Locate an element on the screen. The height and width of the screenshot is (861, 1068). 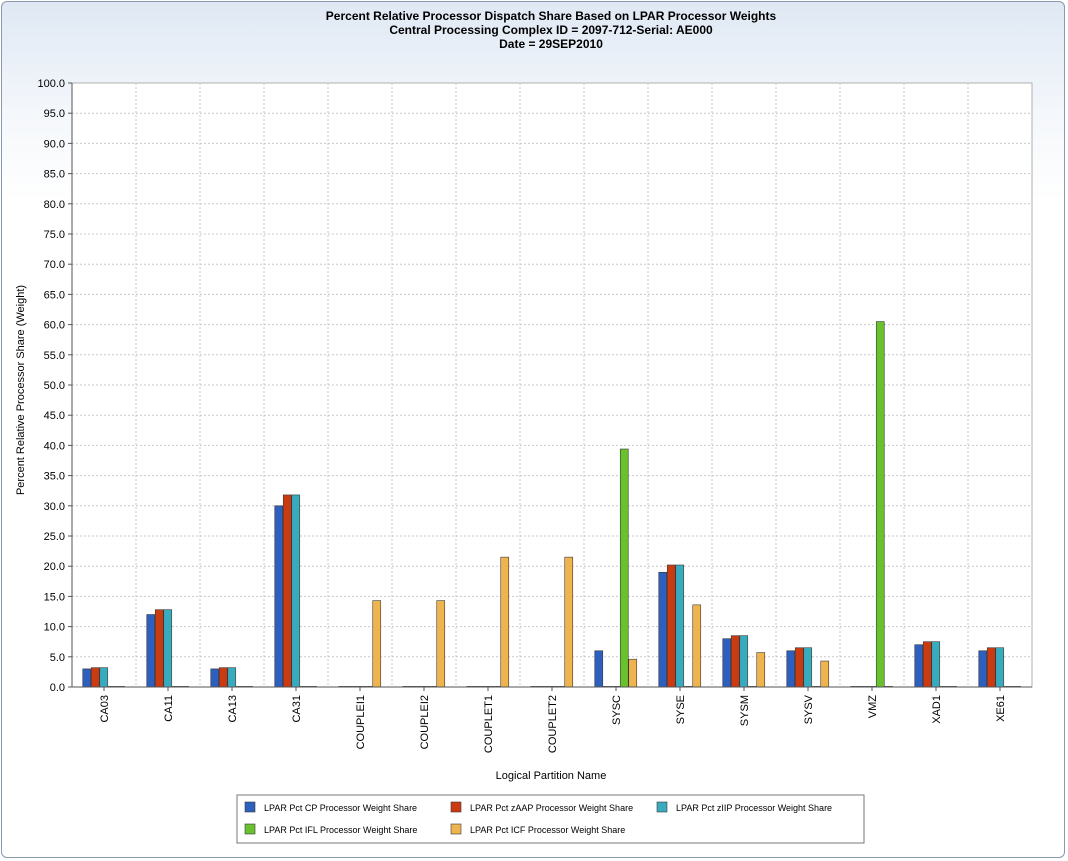
y-tick-label: 80.0 is located at coordinates (54, 205).